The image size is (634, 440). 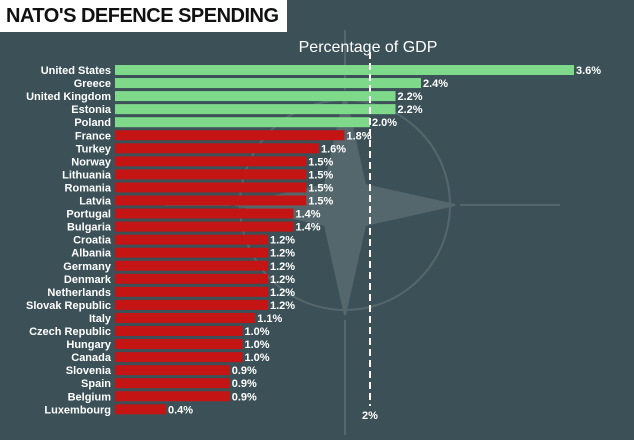 I want to click on value-label: 3.6%, so click(x=588, y=71).